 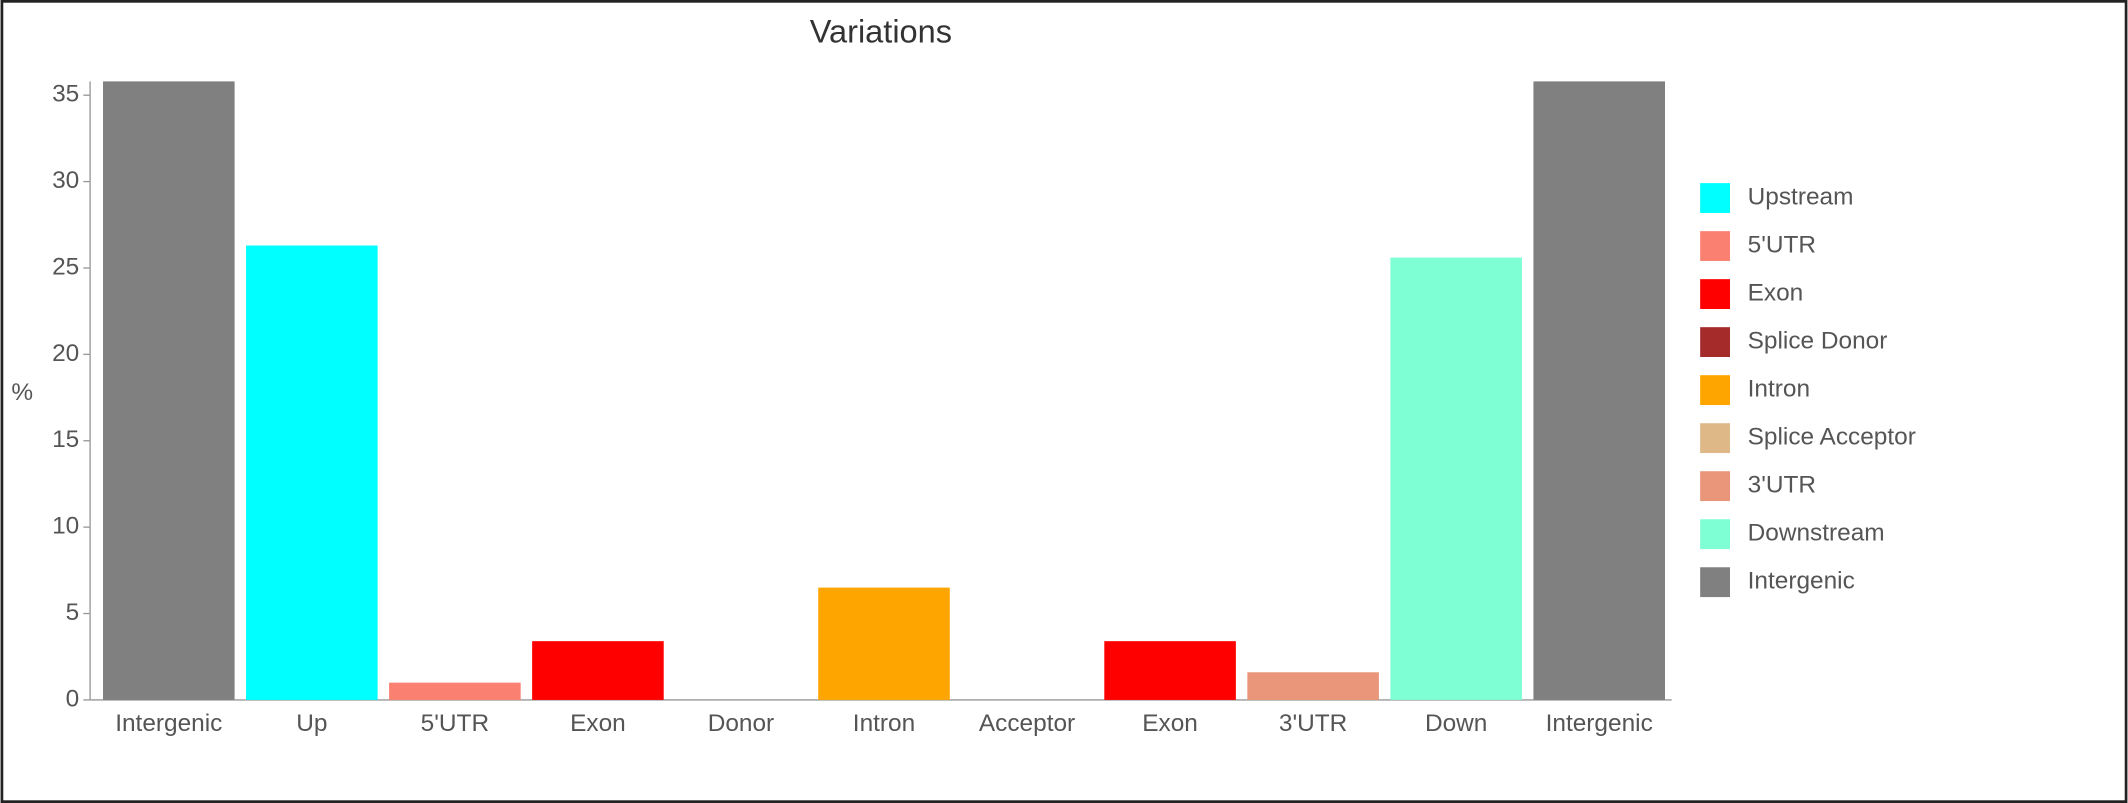 What do you see at coordinates (1027, 723) in the screenshot?
I see `x-tick-label: Acceptor` at bounding box center [1027, 723].